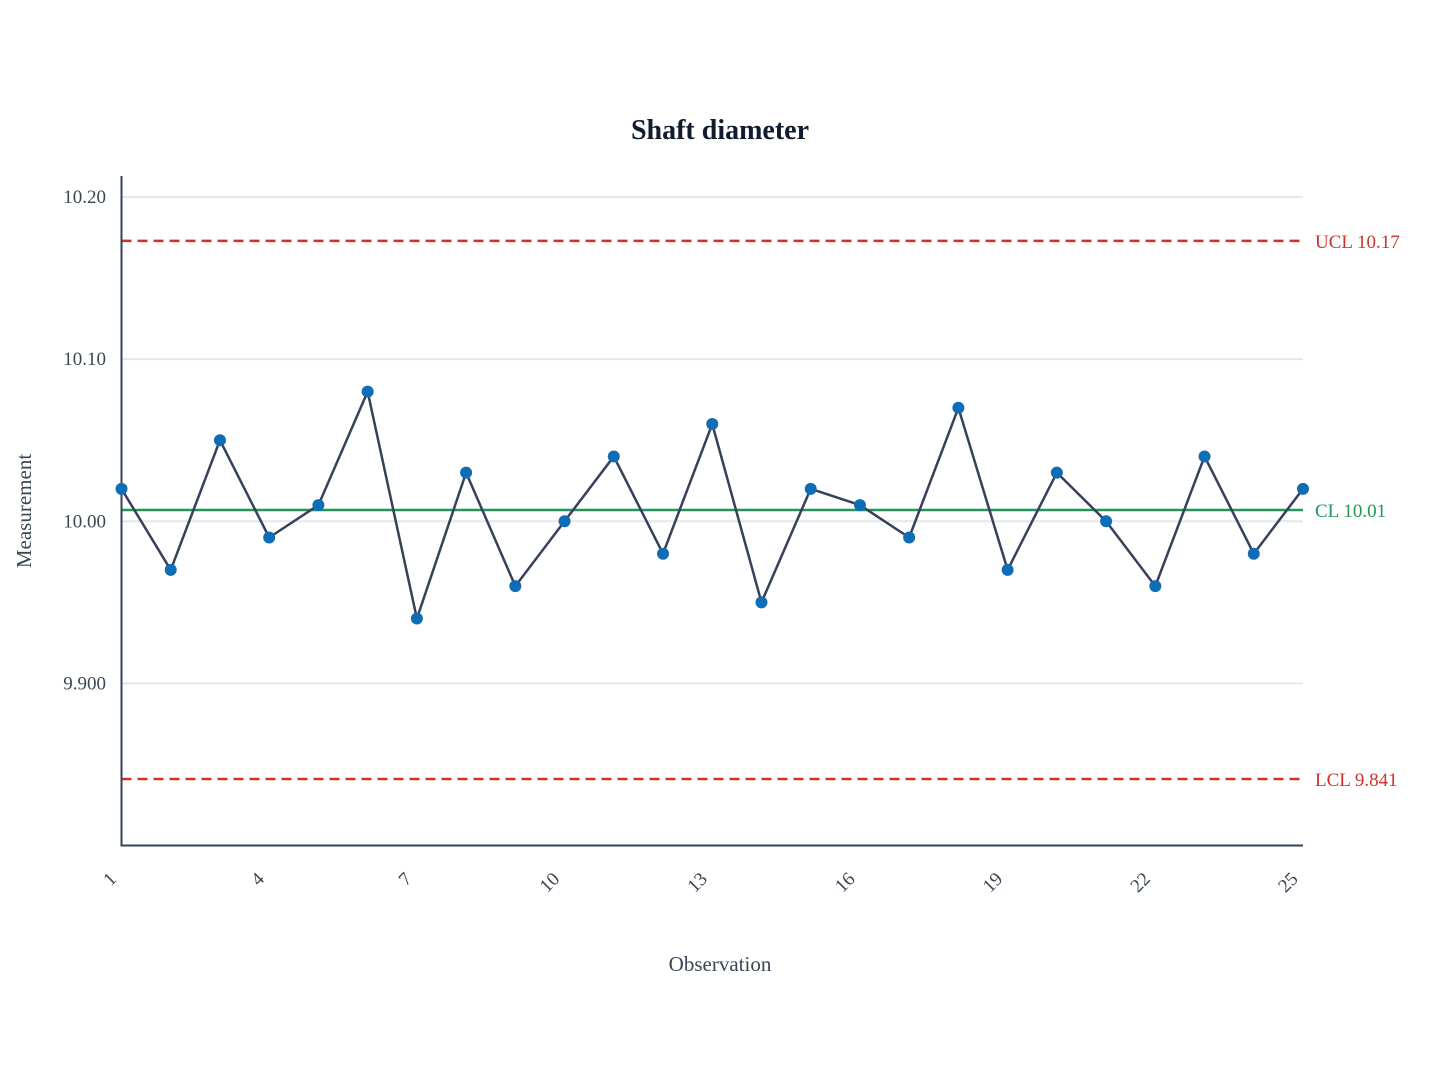  Describe the element at coordinates (845, 883) in the screenshot. I see `x-tick-label: 16` at that location.